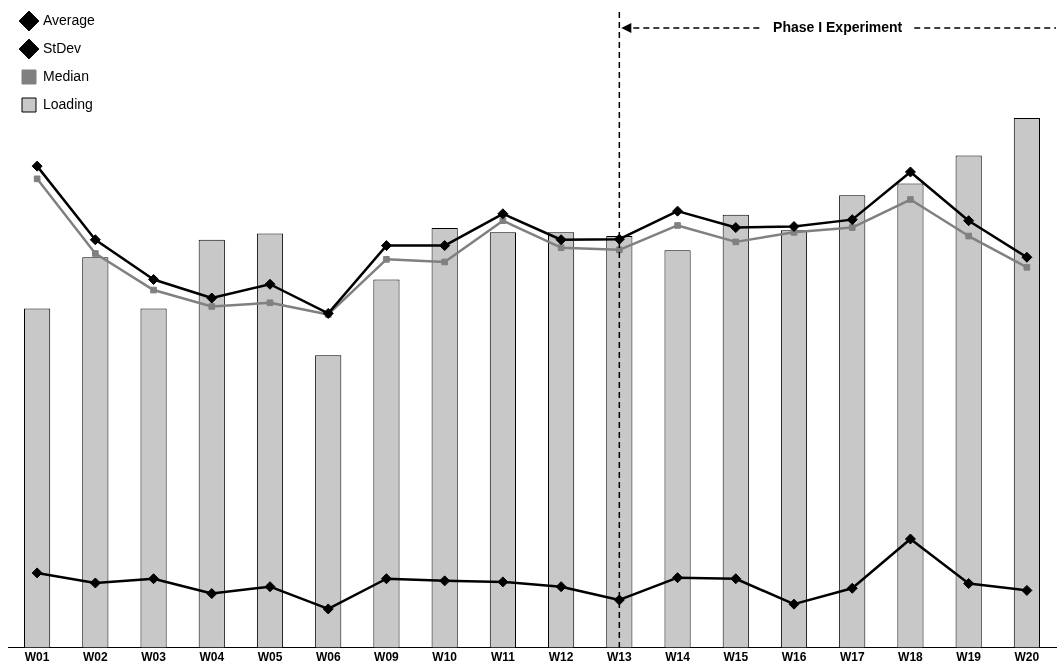 This screenshot has height=672, width=1064. I want to click on x-tick-label: W03, so click(154, 657).